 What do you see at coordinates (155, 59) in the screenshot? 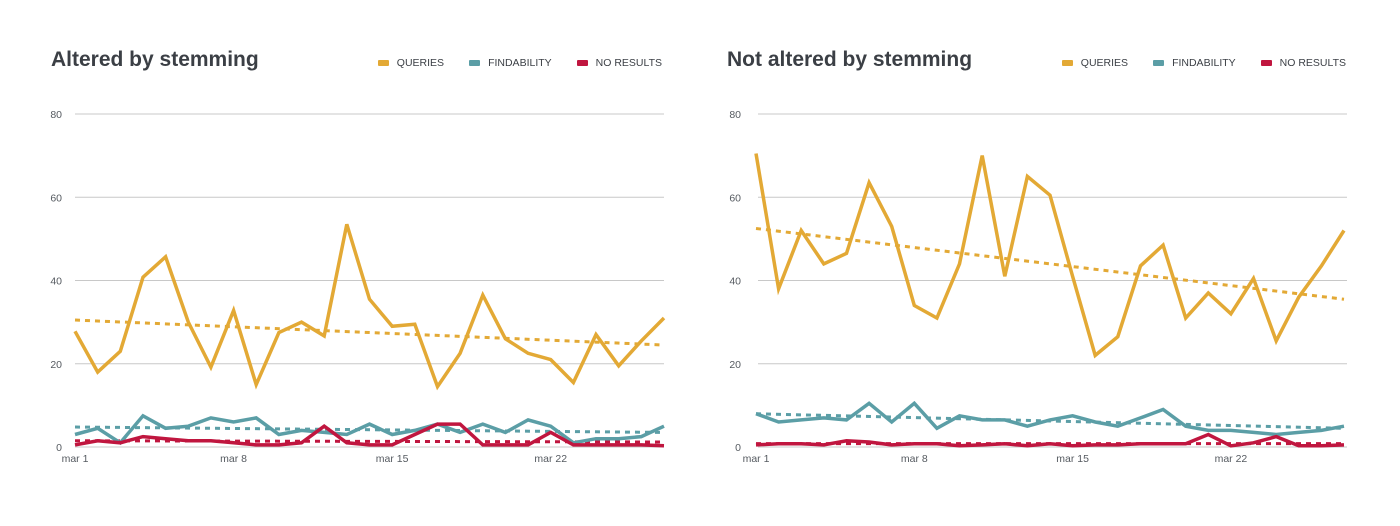
I see `chart-title: Altered by stemming` at bounding box center [155, 59].